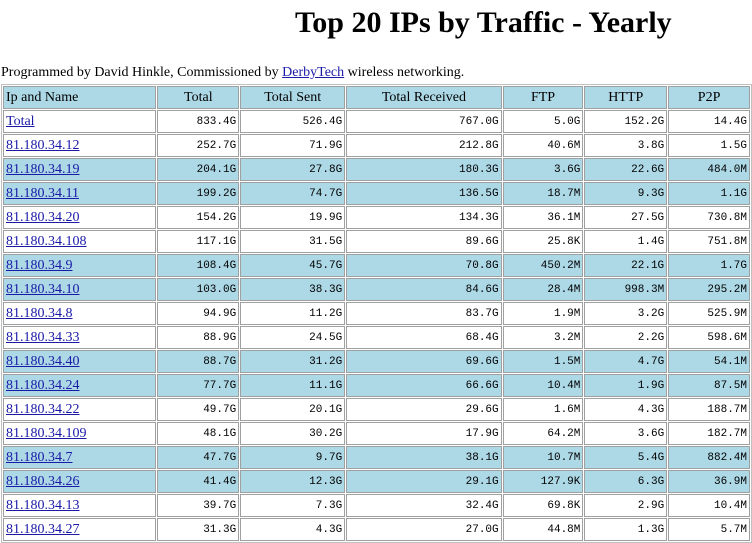 Image resolution: width=752 pixels, height=543 pixels. Describe the element at coordinates (709, 505) in the screenshot. I see `p2p-cell: 10.4M` at that location.